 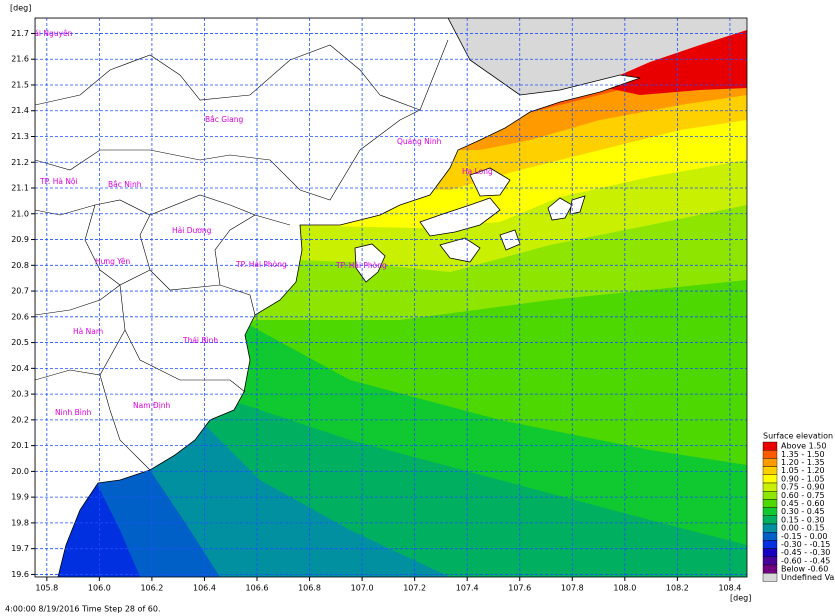 What do you see at coordinates (99, 588) in the screenshot?
I see `x-tick-label: 106.0` at bounding box center [99, 588].